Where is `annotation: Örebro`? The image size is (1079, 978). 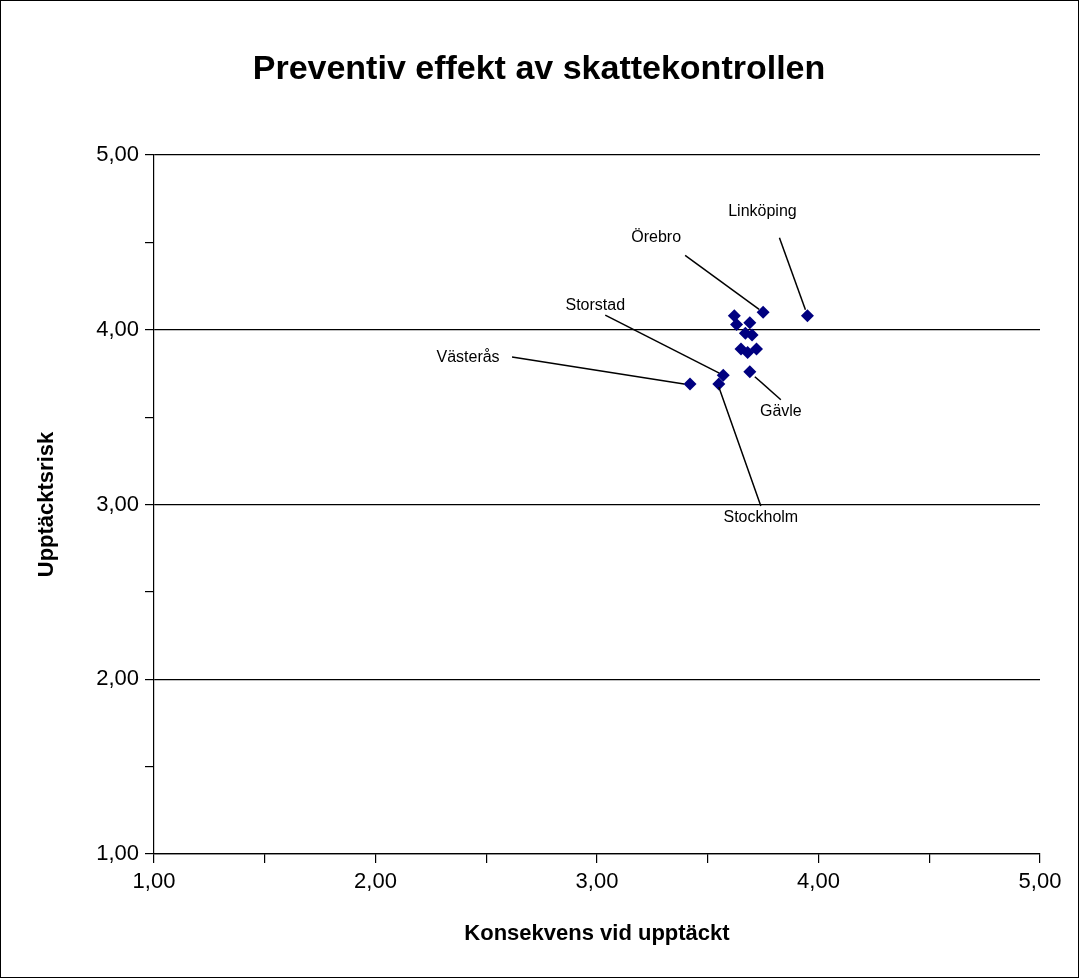
annotation: Örebro is located at coordinates (656, 236).